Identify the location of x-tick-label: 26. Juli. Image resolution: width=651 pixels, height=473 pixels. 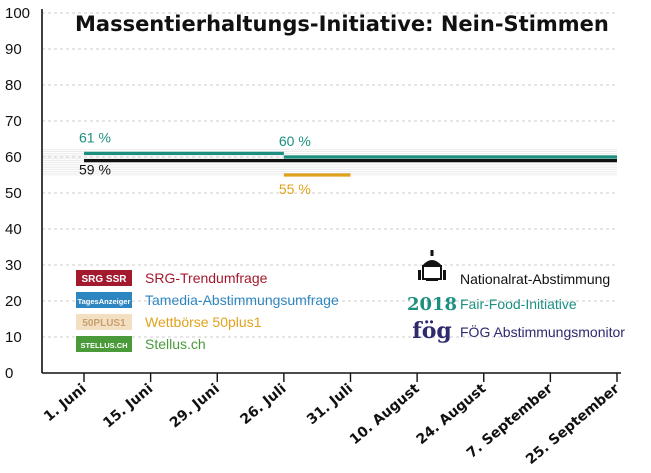
(263, 404).